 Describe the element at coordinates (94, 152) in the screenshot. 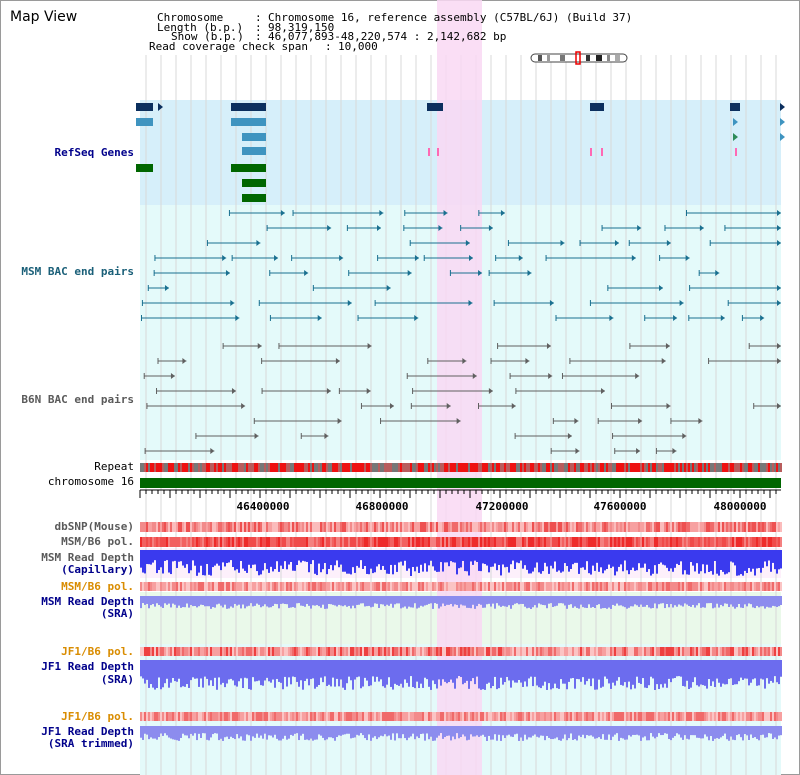

I see `track-label-refseq: RefSeq Genes` at that location.